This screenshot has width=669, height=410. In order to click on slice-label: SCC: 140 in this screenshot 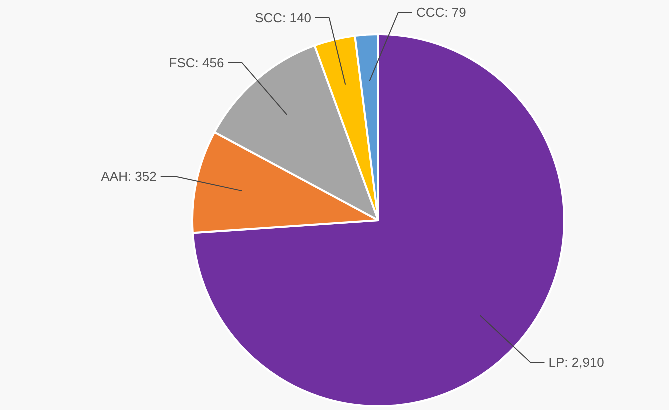, I will do `click(283, 18)`.